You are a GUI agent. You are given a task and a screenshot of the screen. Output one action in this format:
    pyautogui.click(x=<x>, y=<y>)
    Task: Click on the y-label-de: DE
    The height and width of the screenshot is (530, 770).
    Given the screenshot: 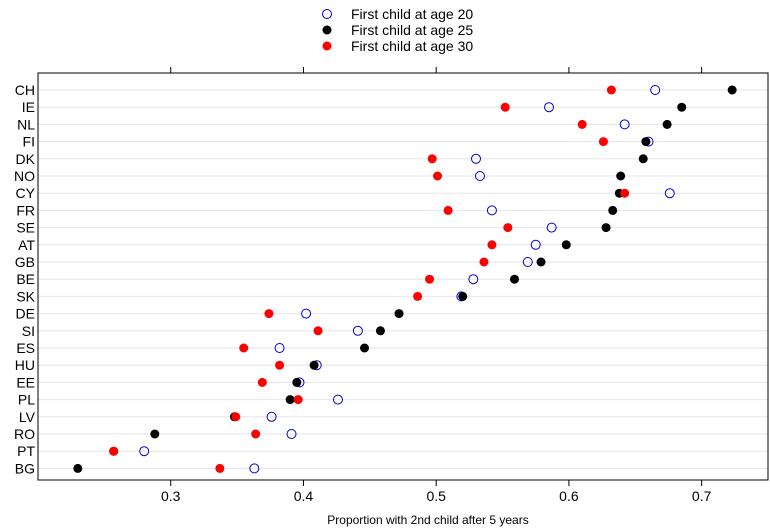 What is the action you would take?
    pyautogui.click(x=25, y=314)
    